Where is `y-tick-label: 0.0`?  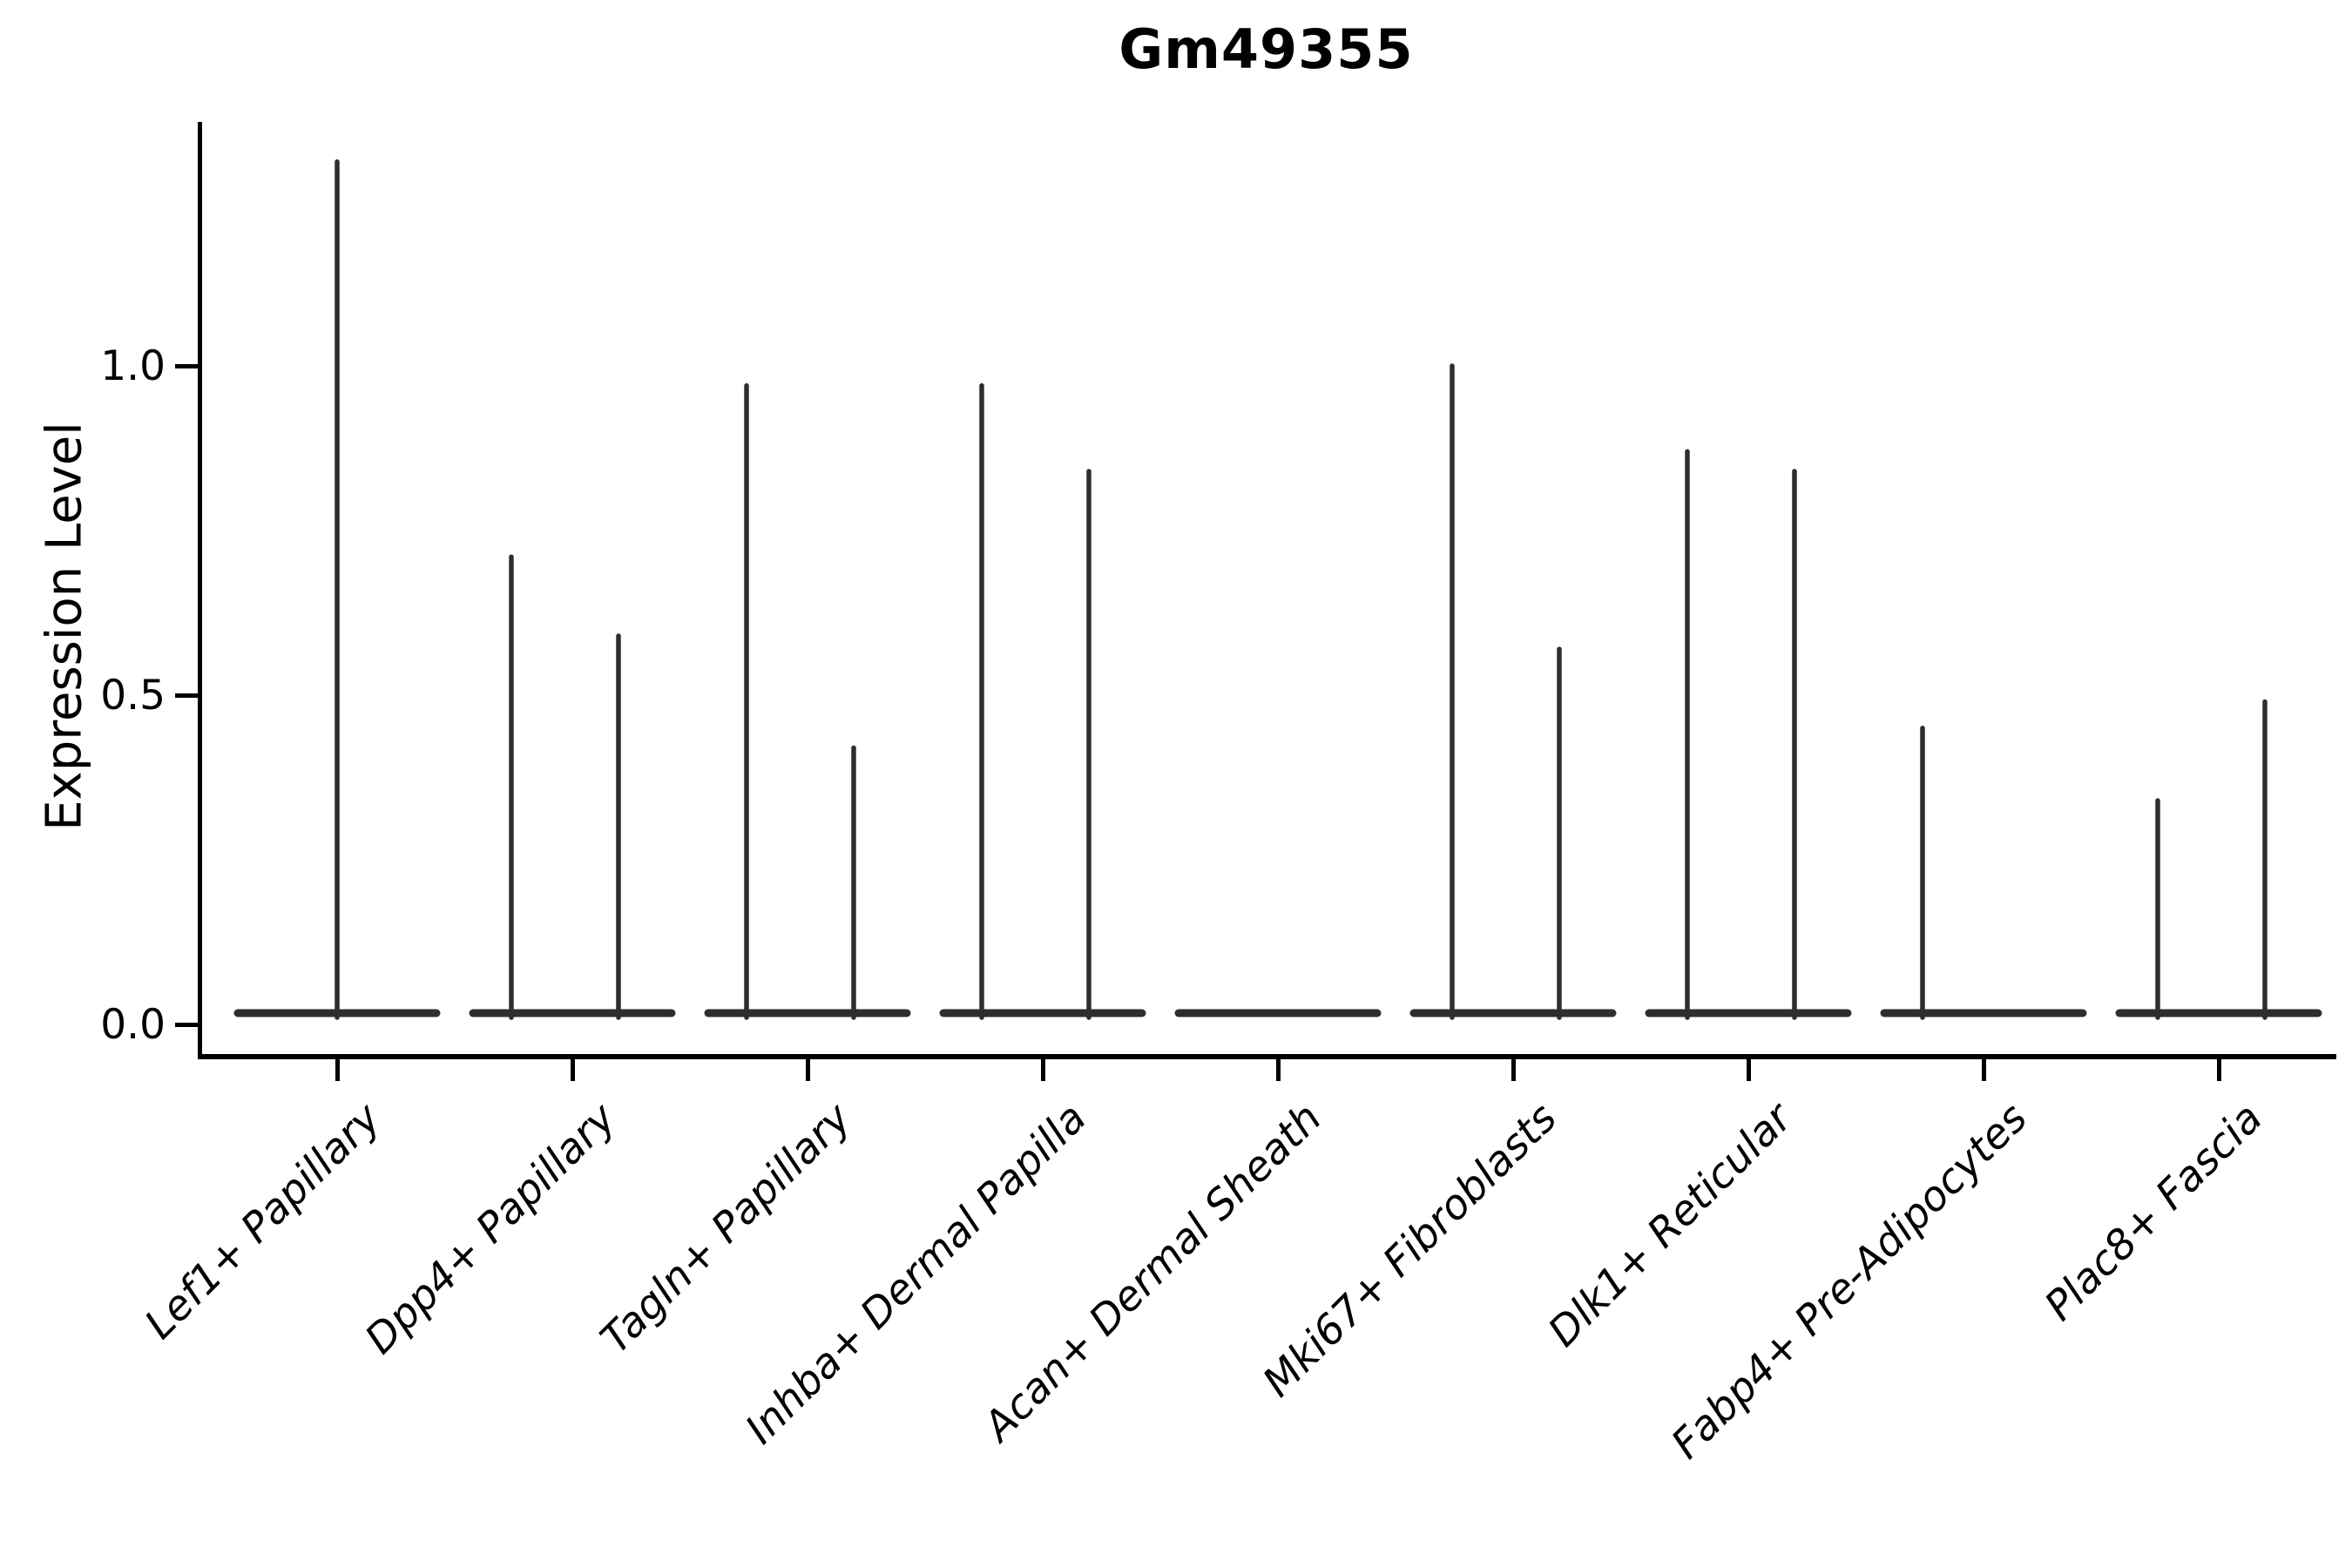 y-tick-label: 0.0 is located at coordinates (133, 1024).